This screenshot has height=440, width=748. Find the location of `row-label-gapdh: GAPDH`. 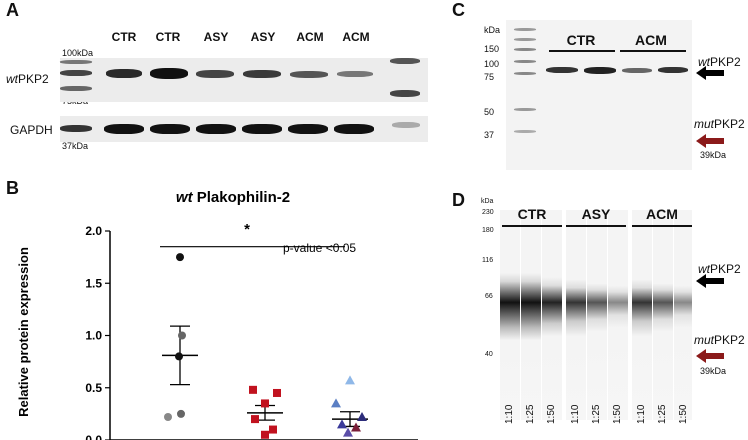

row-label-gapdh: GAPDH is located at coordinates (31, 130).